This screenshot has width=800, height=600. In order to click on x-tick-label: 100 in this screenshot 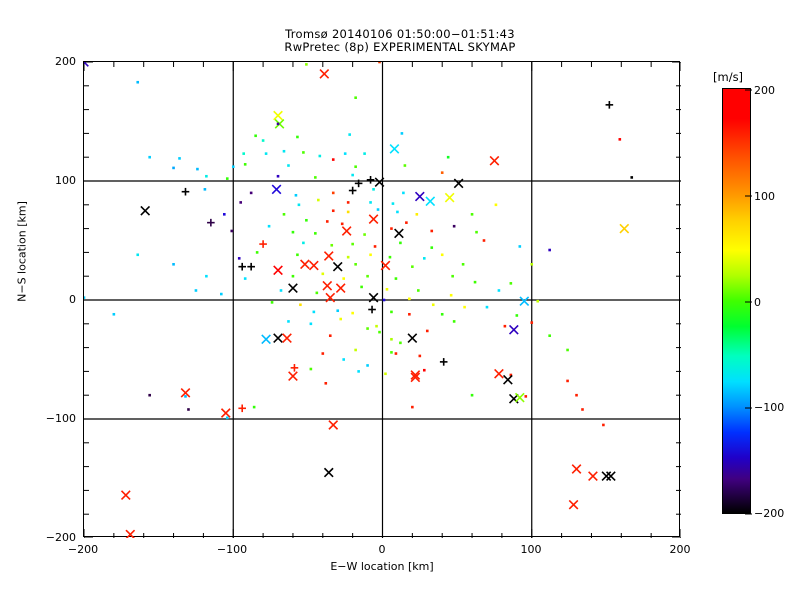, I will do `click(531, 549)`.